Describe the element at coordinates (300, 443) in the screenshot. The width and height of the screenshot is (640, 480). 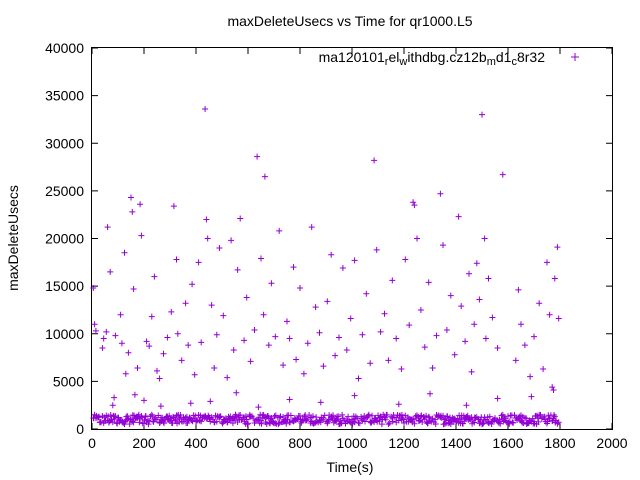
I see `x-tick-label: 800` at that location.